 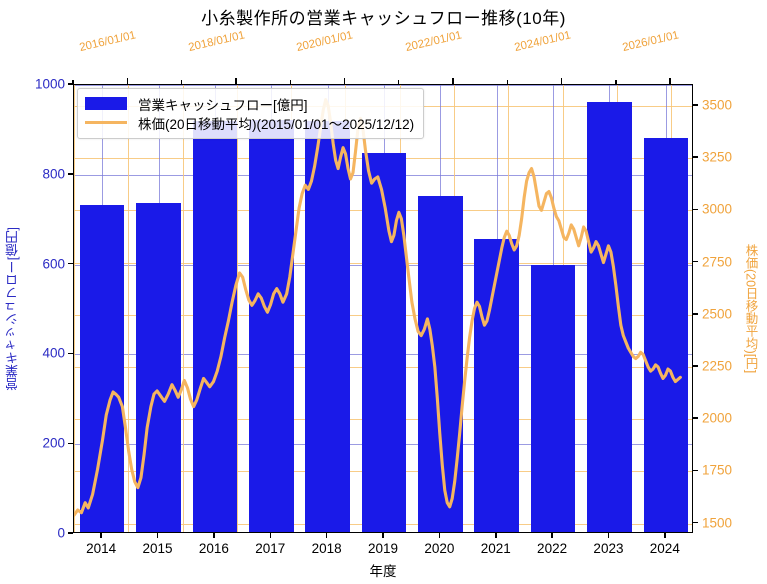 What do you see at coordinates (327, 326) in the screenshot?
I see `bar-2018` at bounding box center [327, 326].